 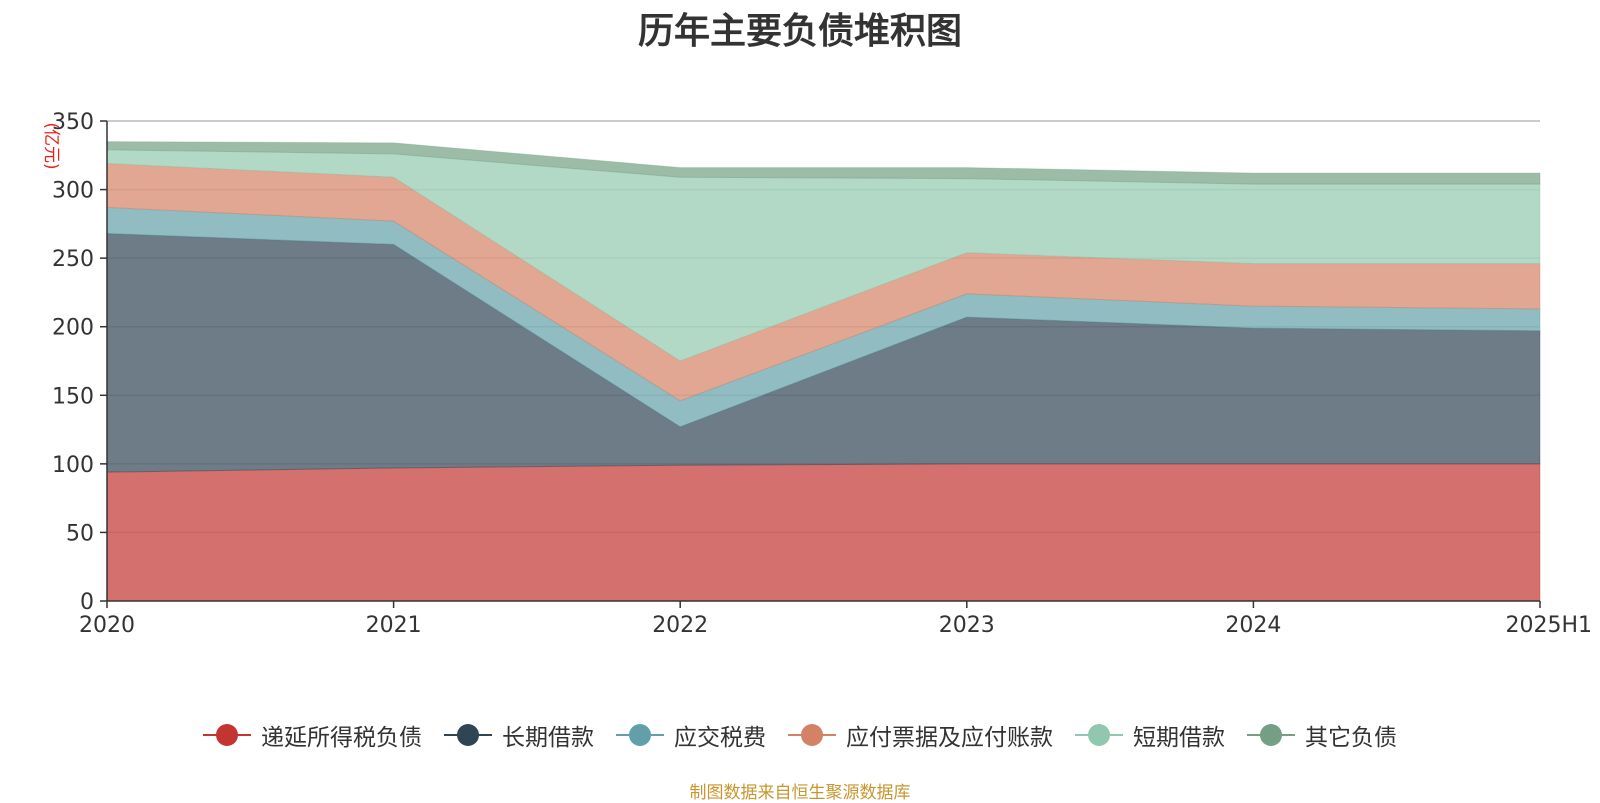 What do you see at coordinates (73, 396) in the screenshot?
I see `y-tick-label: 150` at bounding box center [73, 396].